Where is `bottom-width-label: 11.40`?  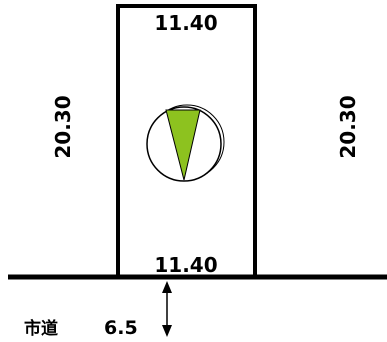 bottom-width-label: 11.40 is located at coordinates (185, 265).